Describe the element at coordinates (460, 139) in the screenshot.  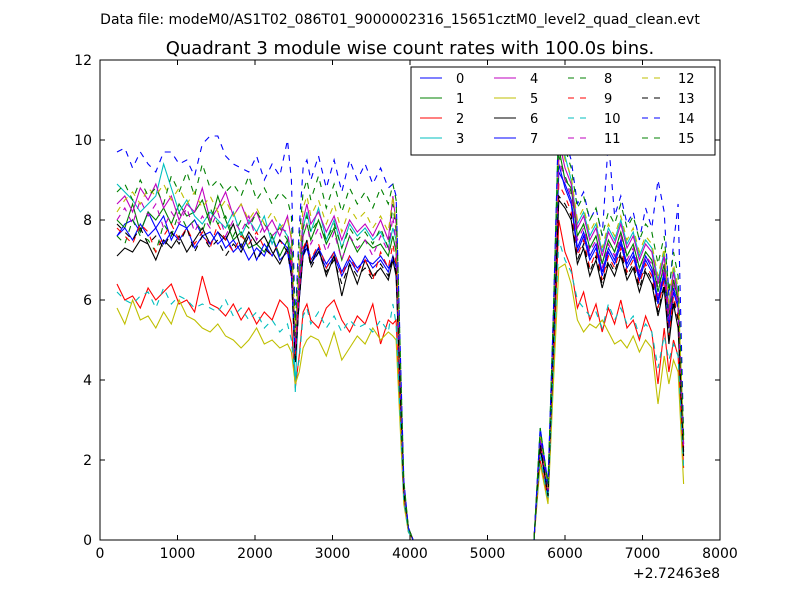
I see `legend-label-3: 3` at that location.